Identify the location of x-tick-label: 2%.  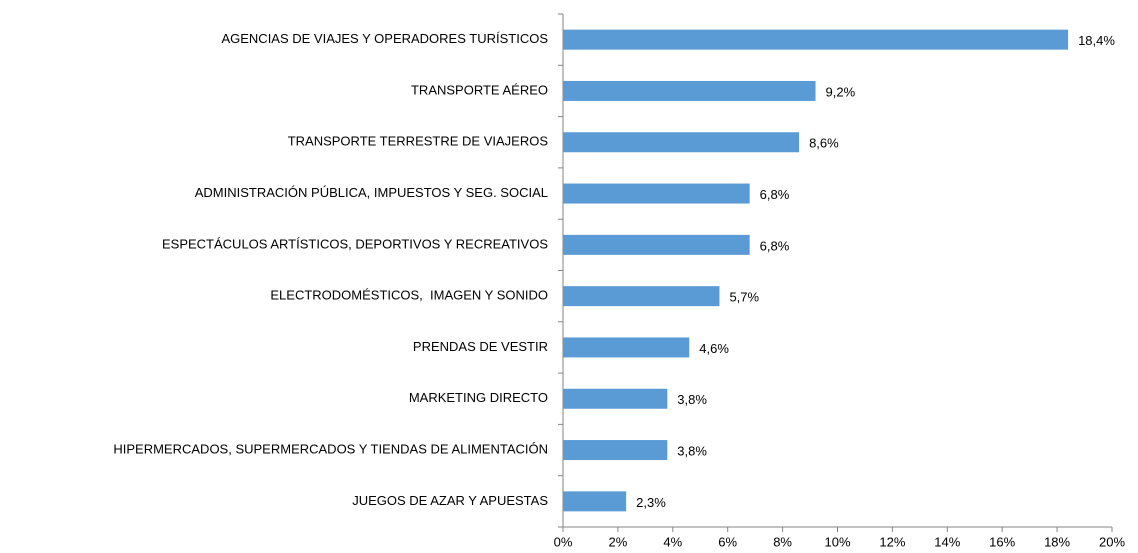
(618, 541).